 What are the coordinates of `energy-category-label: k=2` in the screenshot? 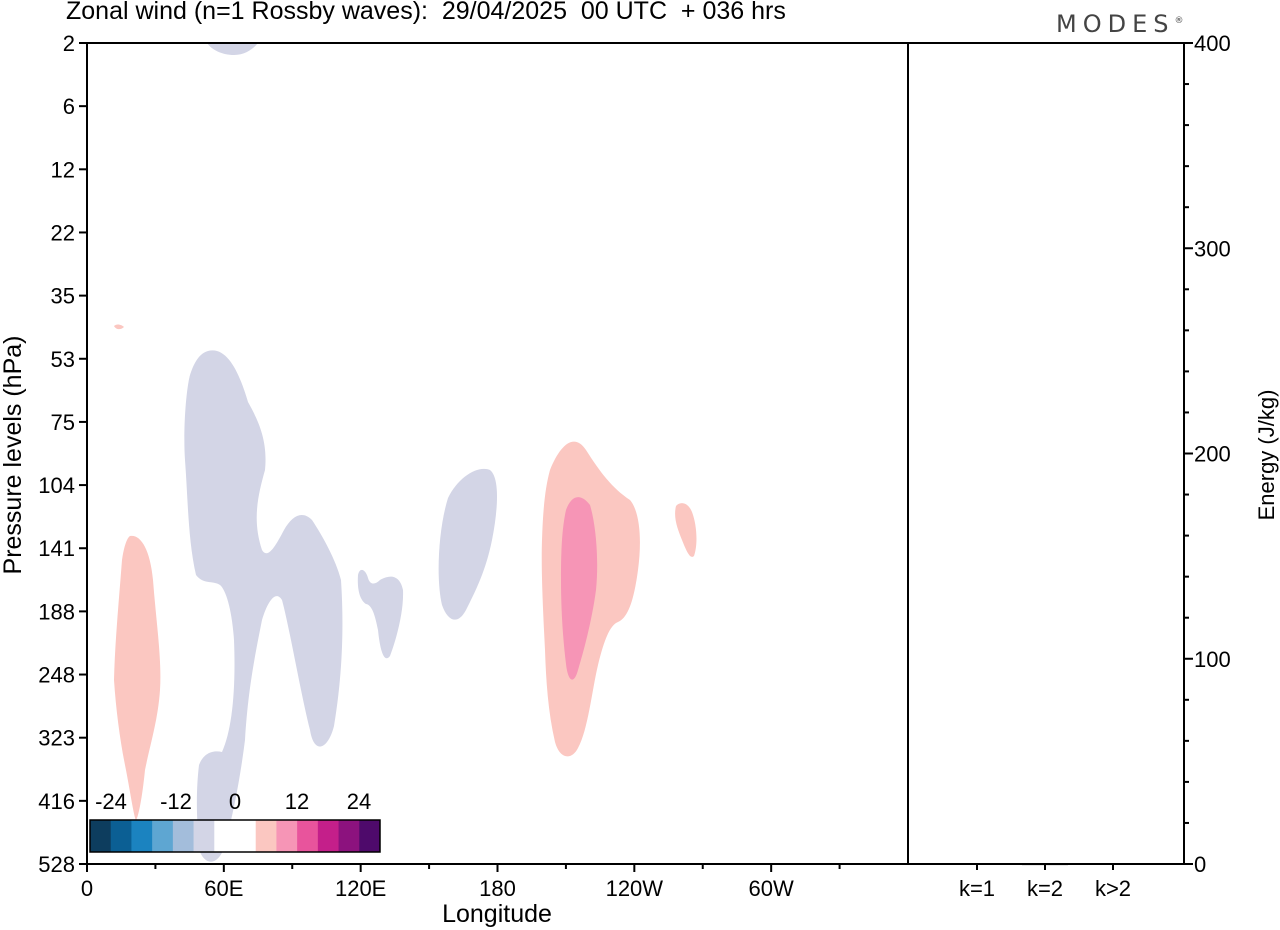 It's located at (1045, 888).